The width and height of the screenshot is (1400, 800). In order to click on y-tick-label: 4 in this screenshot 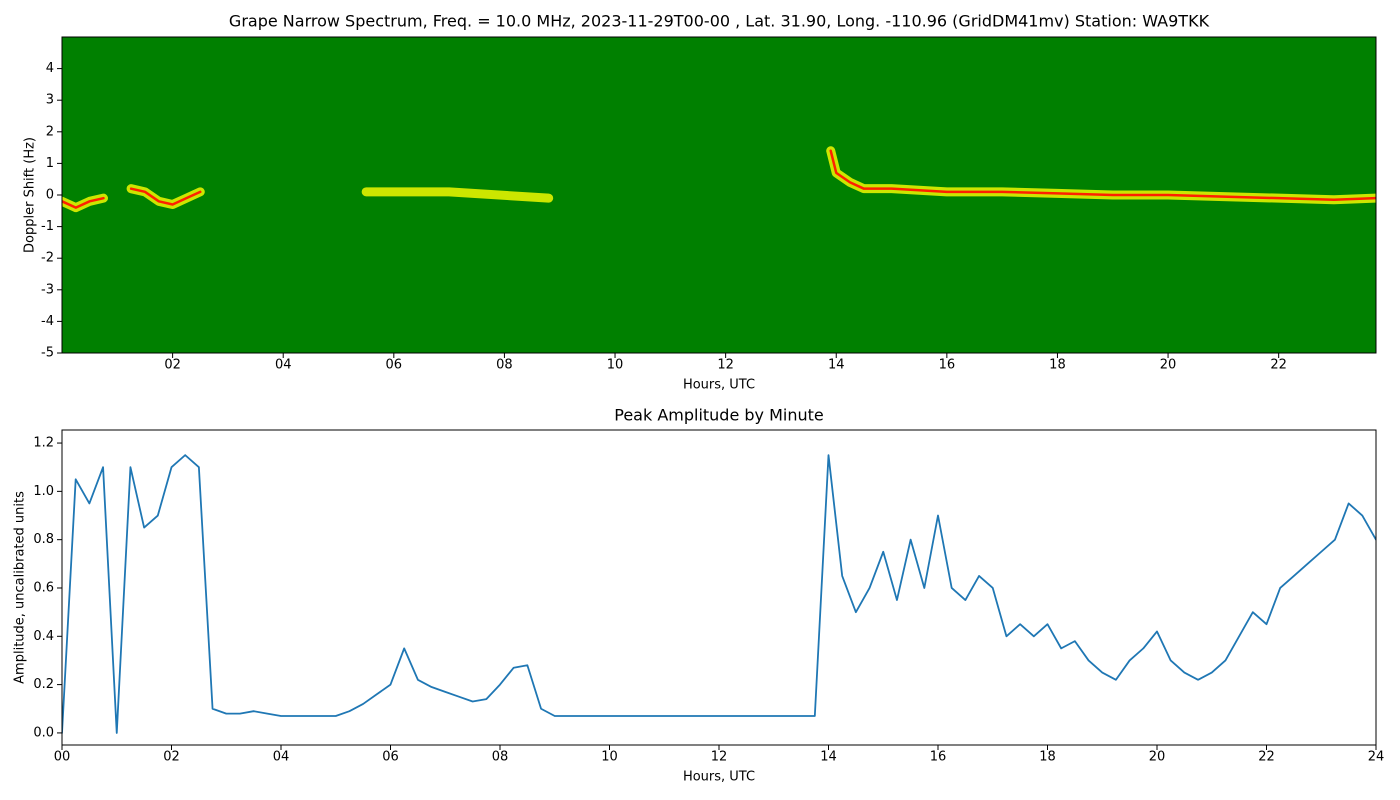, I will do `click(50, 68)`.